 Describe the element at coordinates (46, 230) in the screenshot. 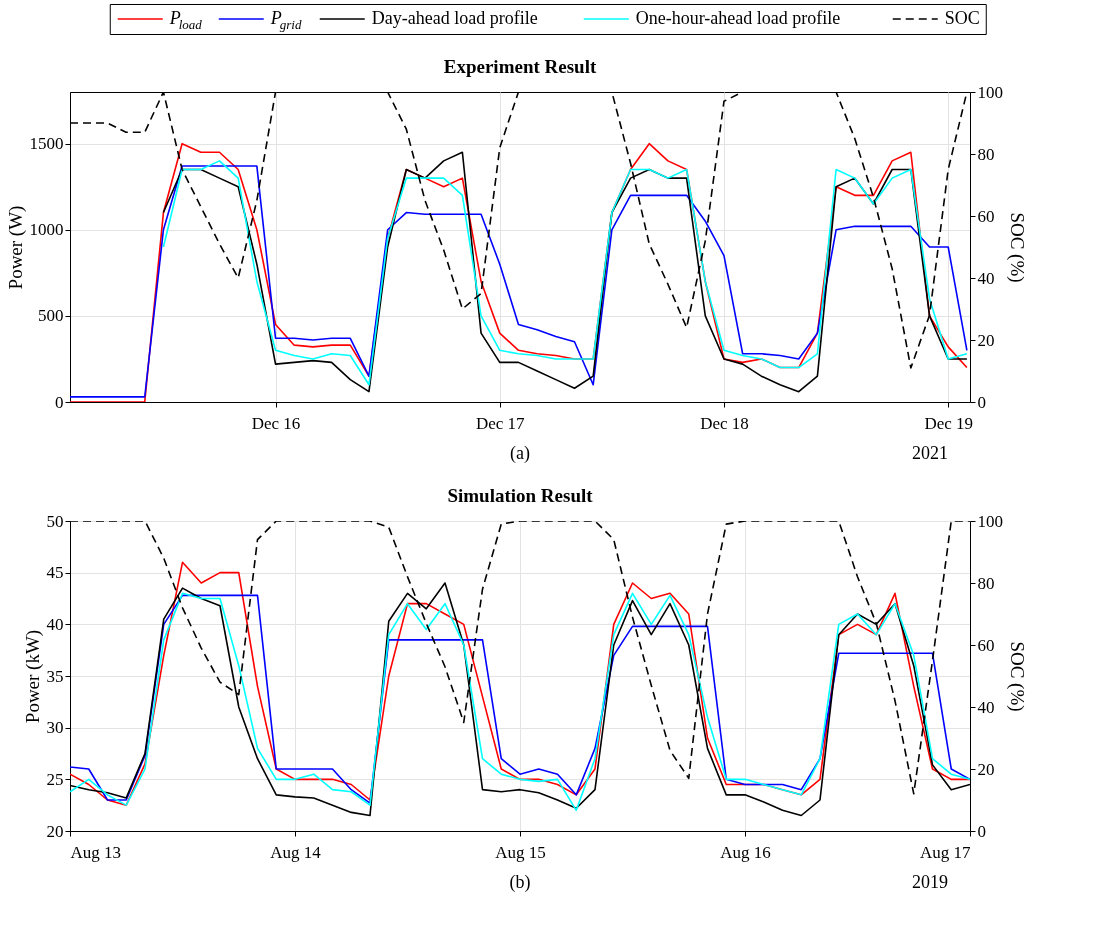

I see `y-tick-label: 1000` at that location.